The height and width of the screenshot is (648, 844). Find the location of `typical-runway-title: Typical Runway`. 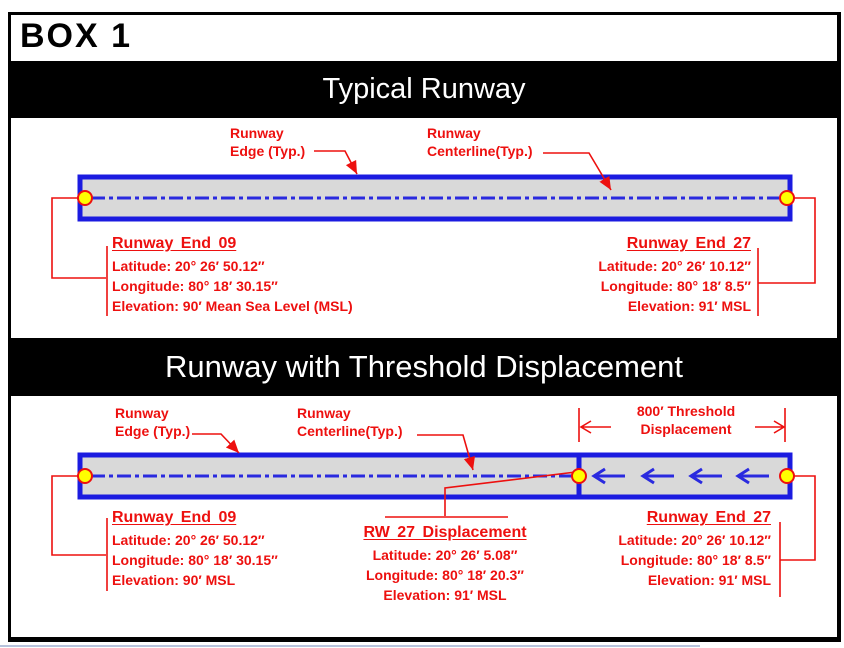

typical-runway-title: Typical Runway is located at coordinates (424, 89).